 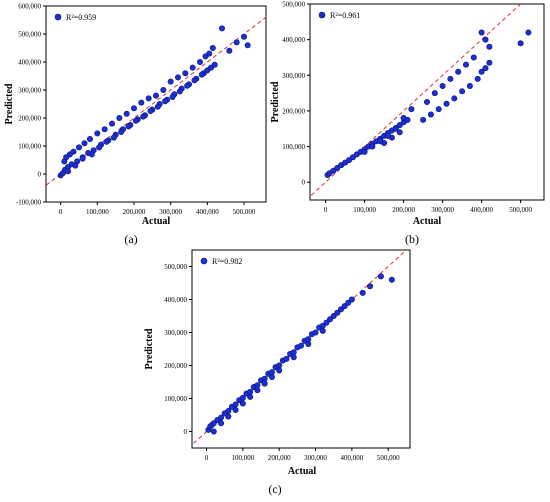 What do you see at coordinates (304, 183) in the screenshot?
I see `y-tick-label: 0` at bounding box center [304, 183].